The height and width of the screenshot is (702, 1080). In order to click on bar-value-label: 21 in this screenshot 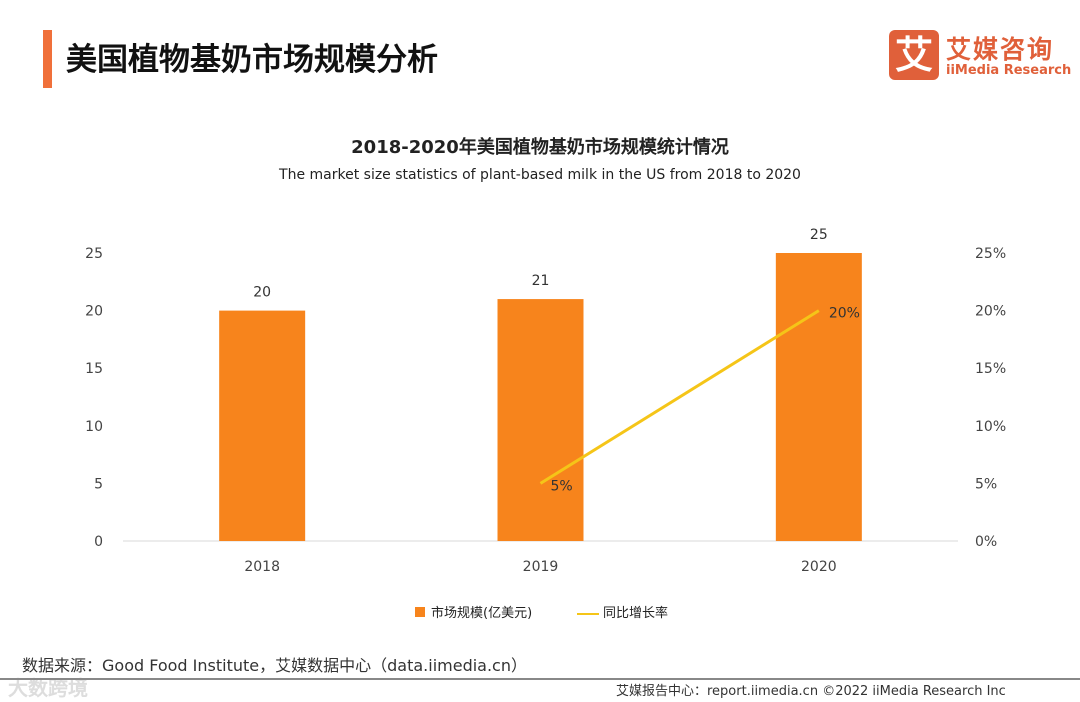, I will do `click(541, 281)`.